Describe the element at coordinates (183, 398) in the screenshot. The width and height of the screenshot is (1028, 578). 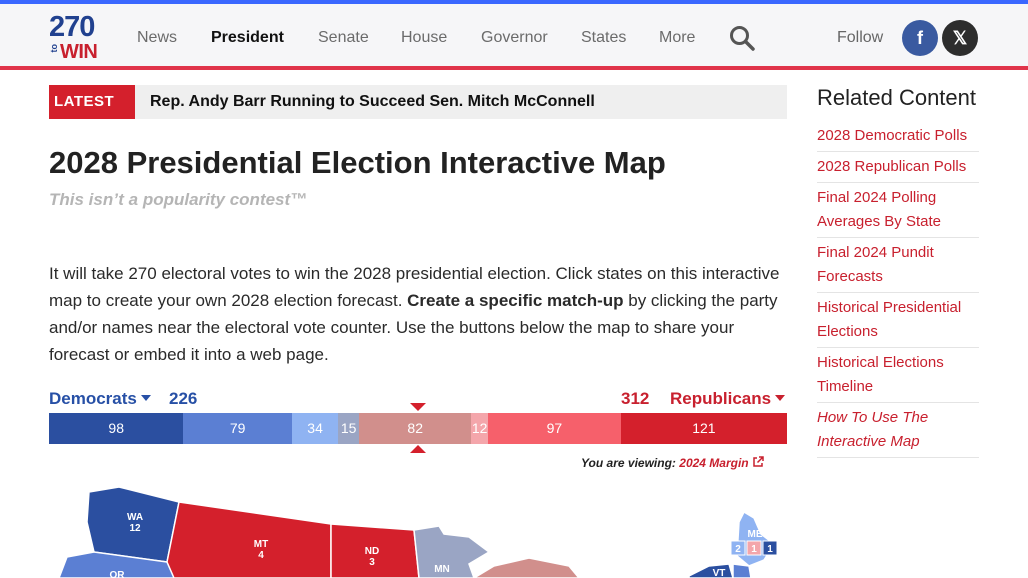
I see `democrats-total: 226` at that location.